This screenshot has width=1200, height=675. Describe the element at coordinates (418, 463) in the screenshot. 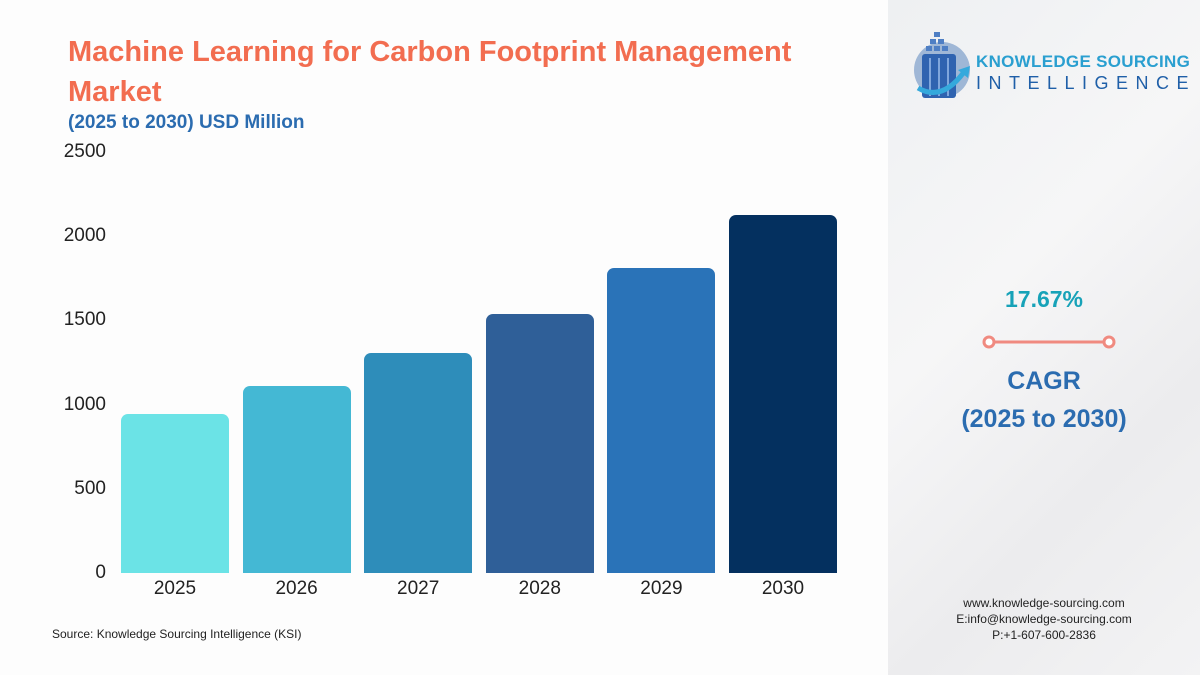

I see `bar-2027` at that location.